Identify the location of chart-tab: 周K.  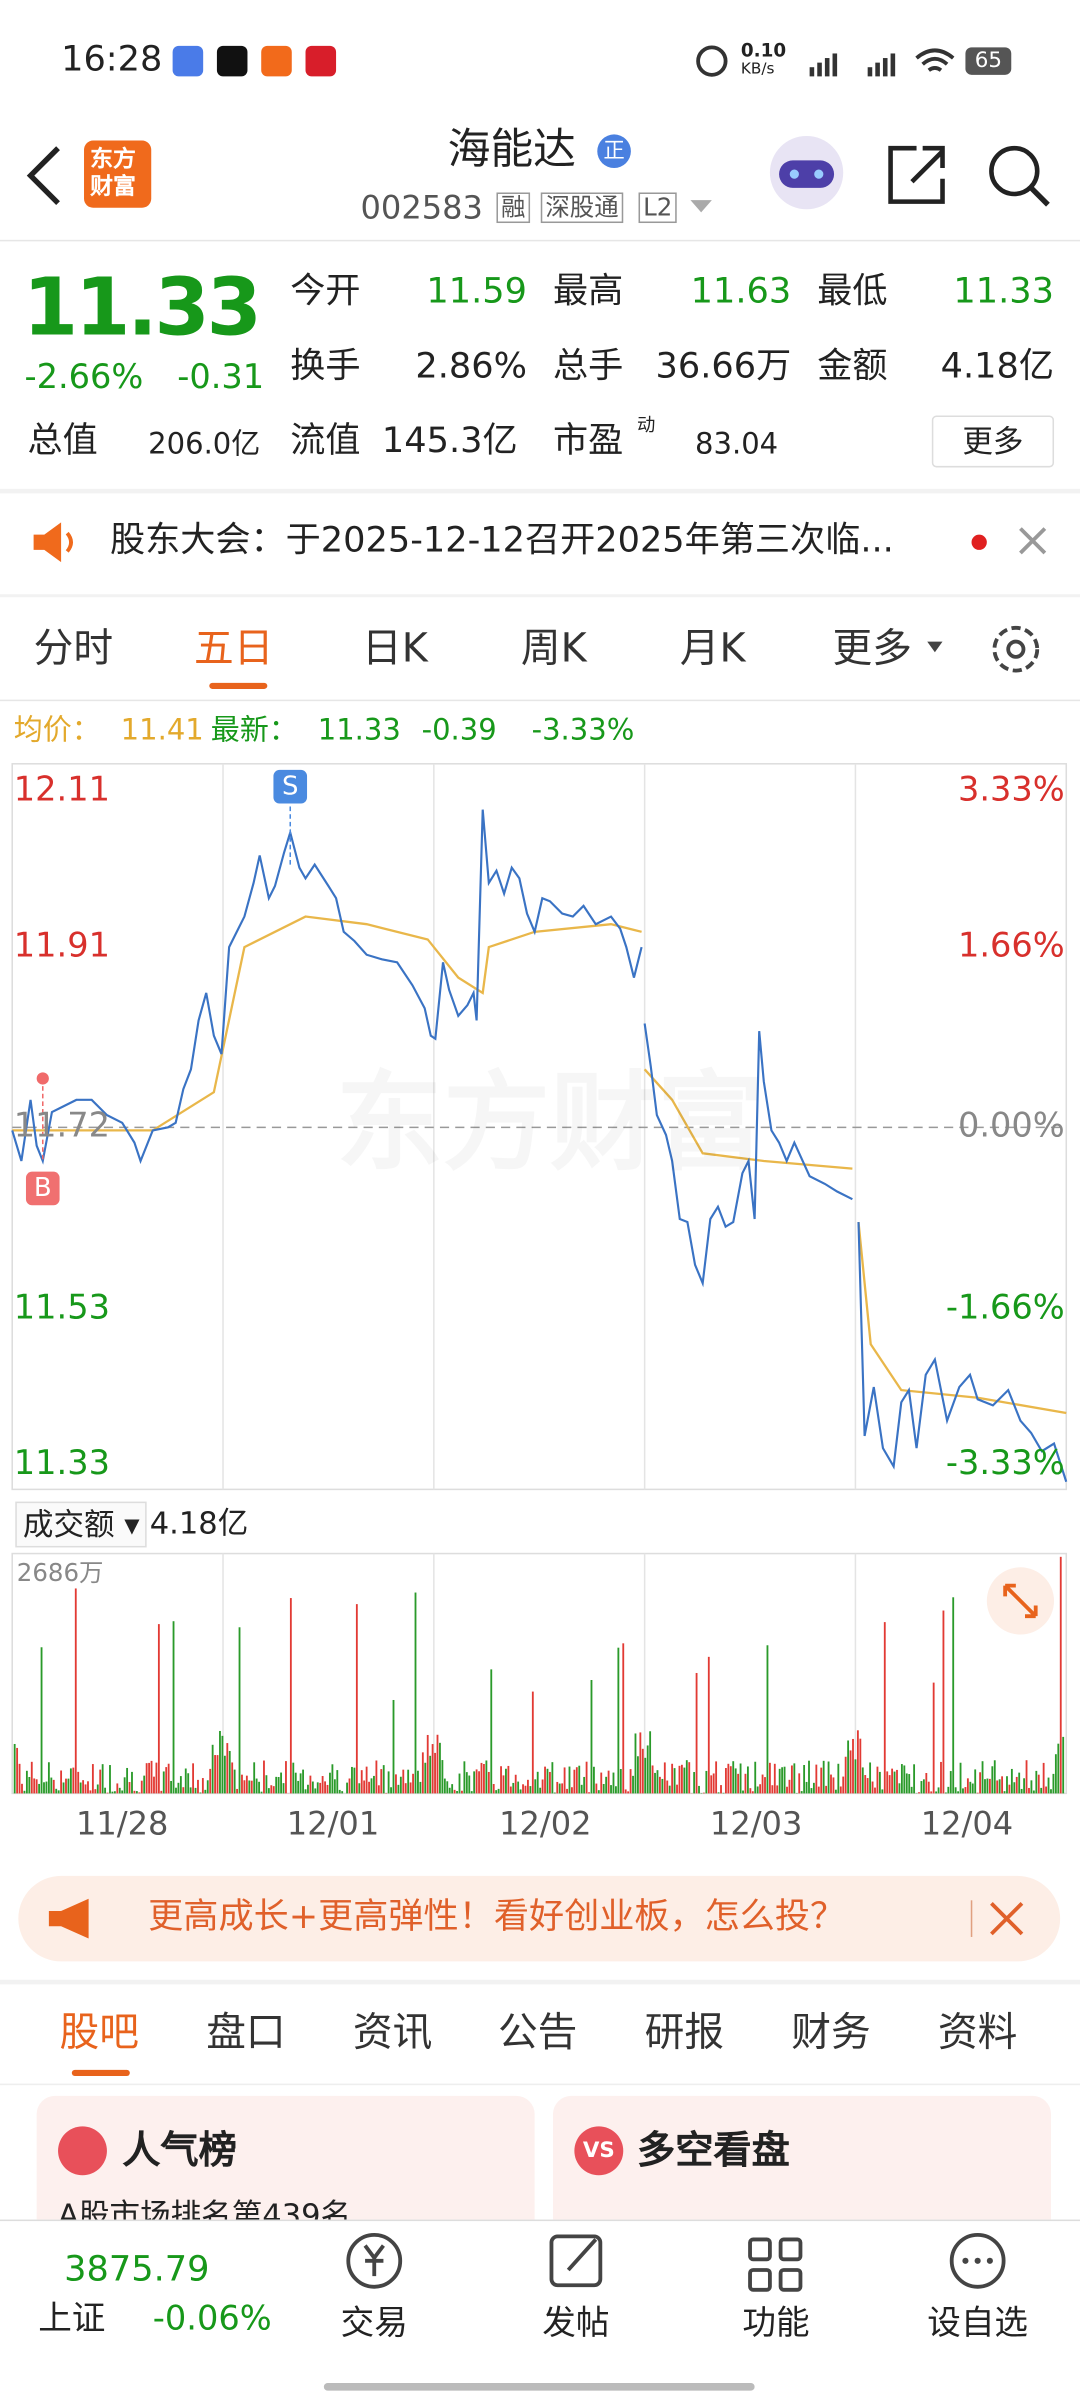
(553, 649).